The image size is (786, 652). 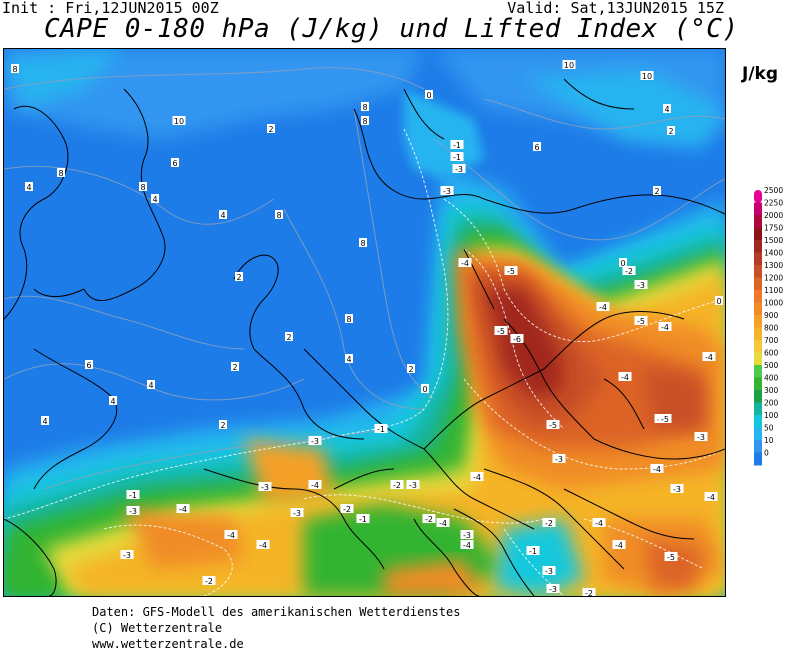 I want to click on li-label: -6, so click(x=517, y=339).